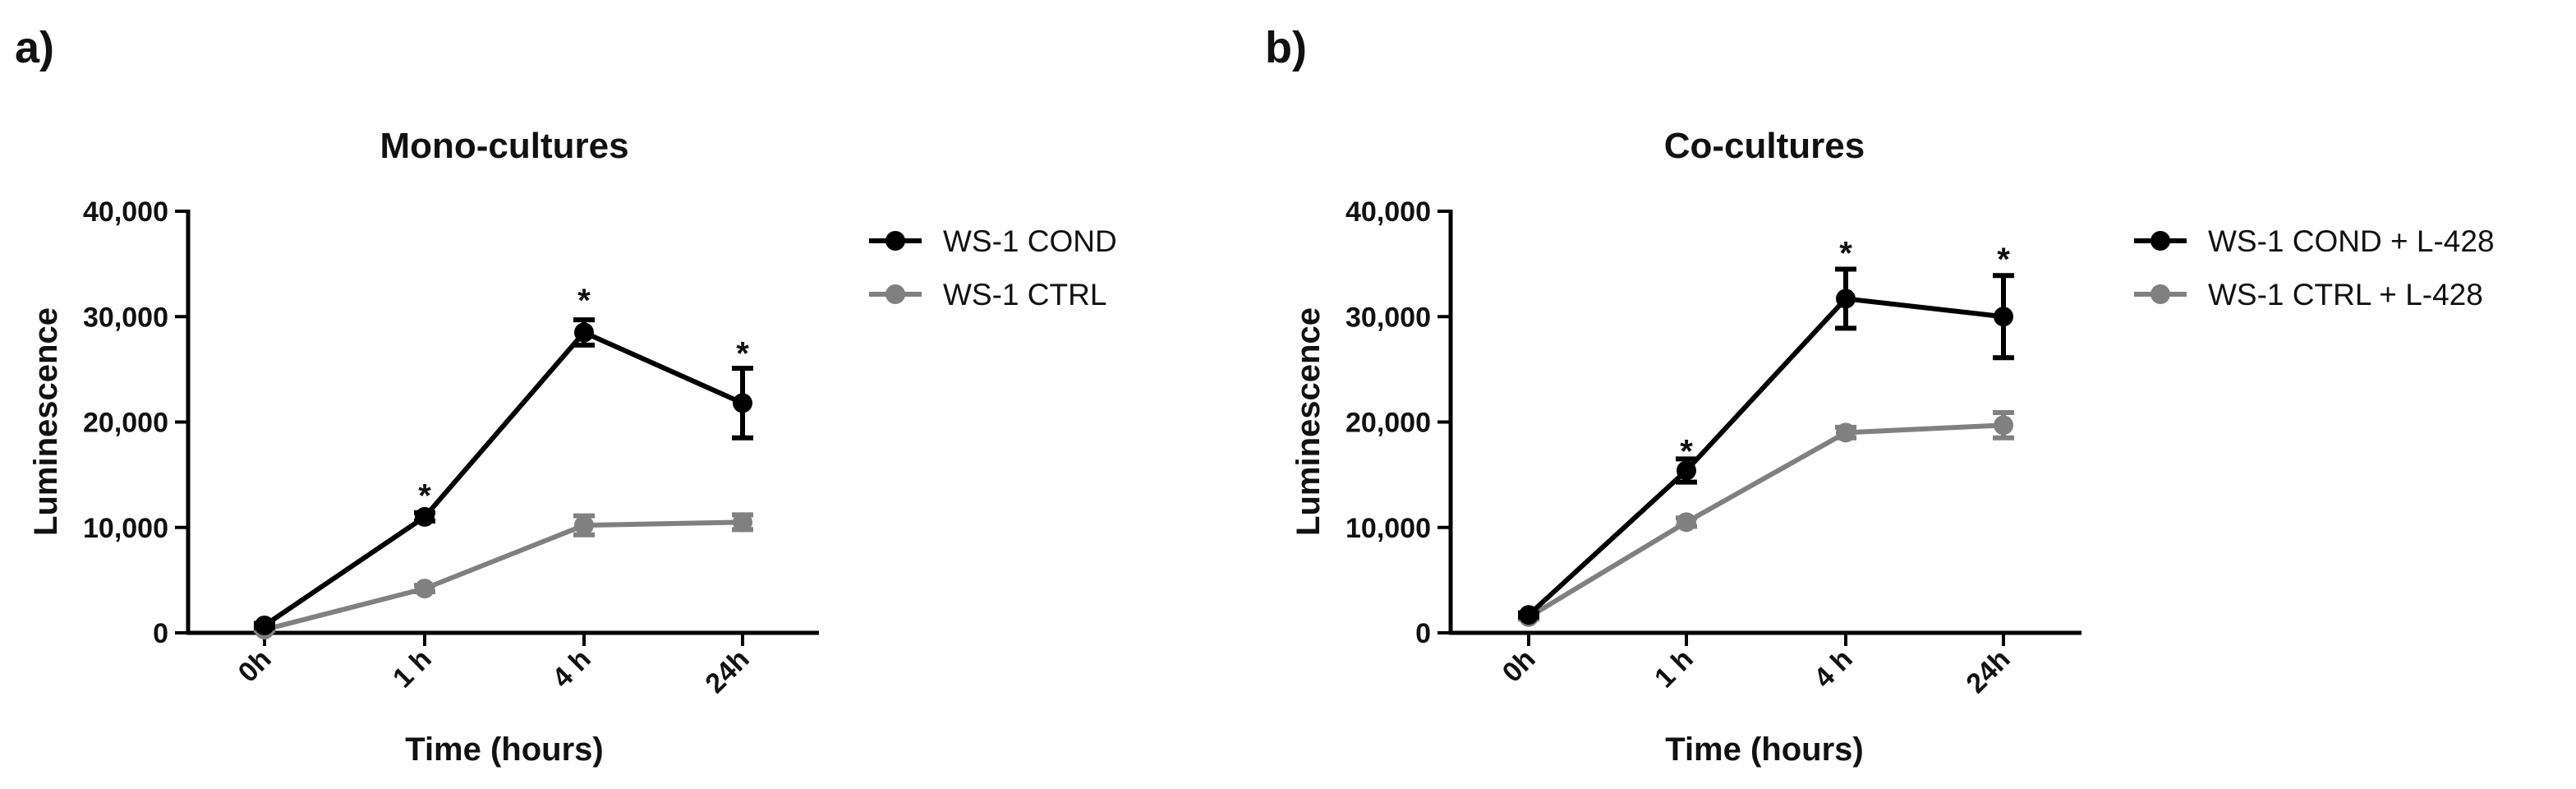 This screenshot has width=2576, height=789. I want to click on legend-label: WS-1 CTRL, so click(1024, 294).